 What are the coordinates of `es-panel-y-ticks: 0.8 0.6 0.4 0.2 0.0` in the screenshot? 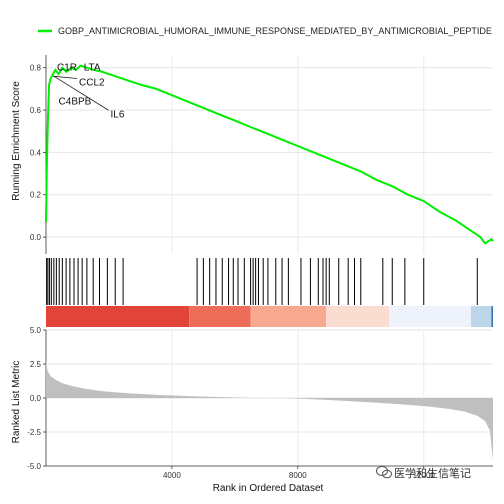 It's located at (38, 154).